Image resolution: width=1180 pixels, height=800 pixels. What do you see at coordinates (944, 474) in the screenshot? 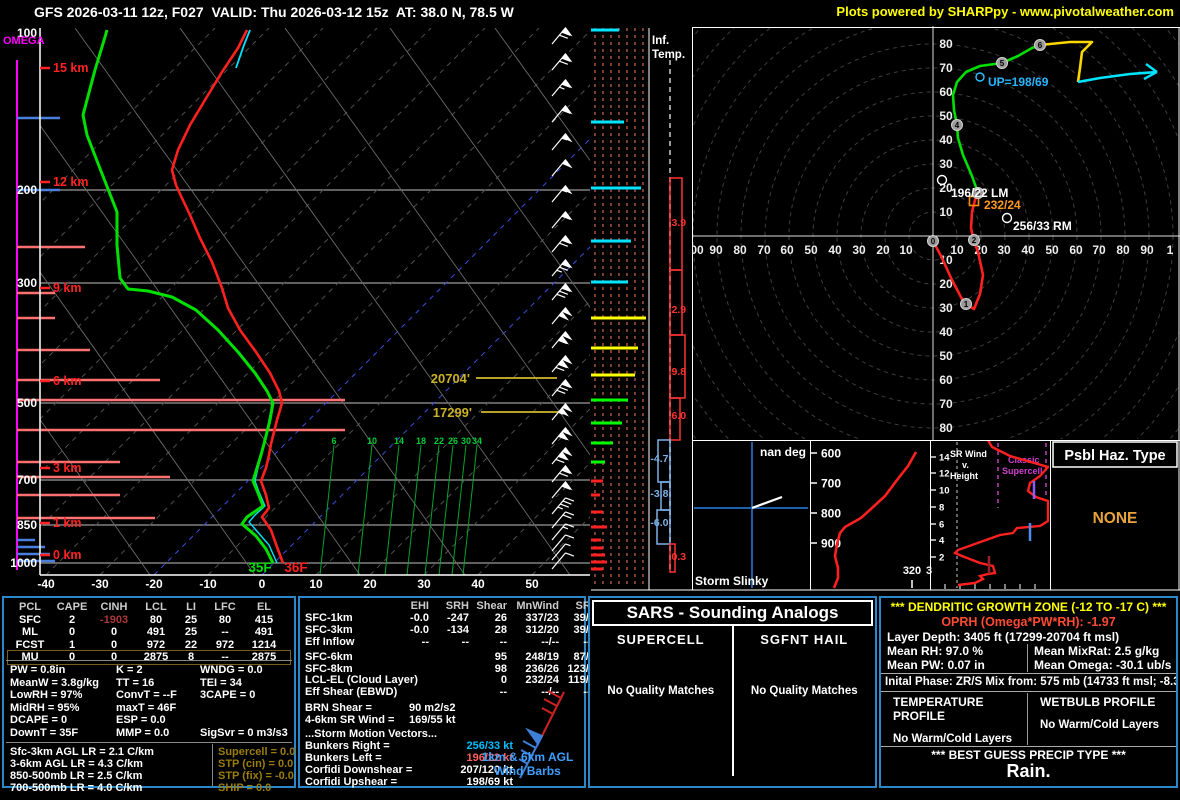
I see `sr-height-label: 12` at bounding box center [944, 474].